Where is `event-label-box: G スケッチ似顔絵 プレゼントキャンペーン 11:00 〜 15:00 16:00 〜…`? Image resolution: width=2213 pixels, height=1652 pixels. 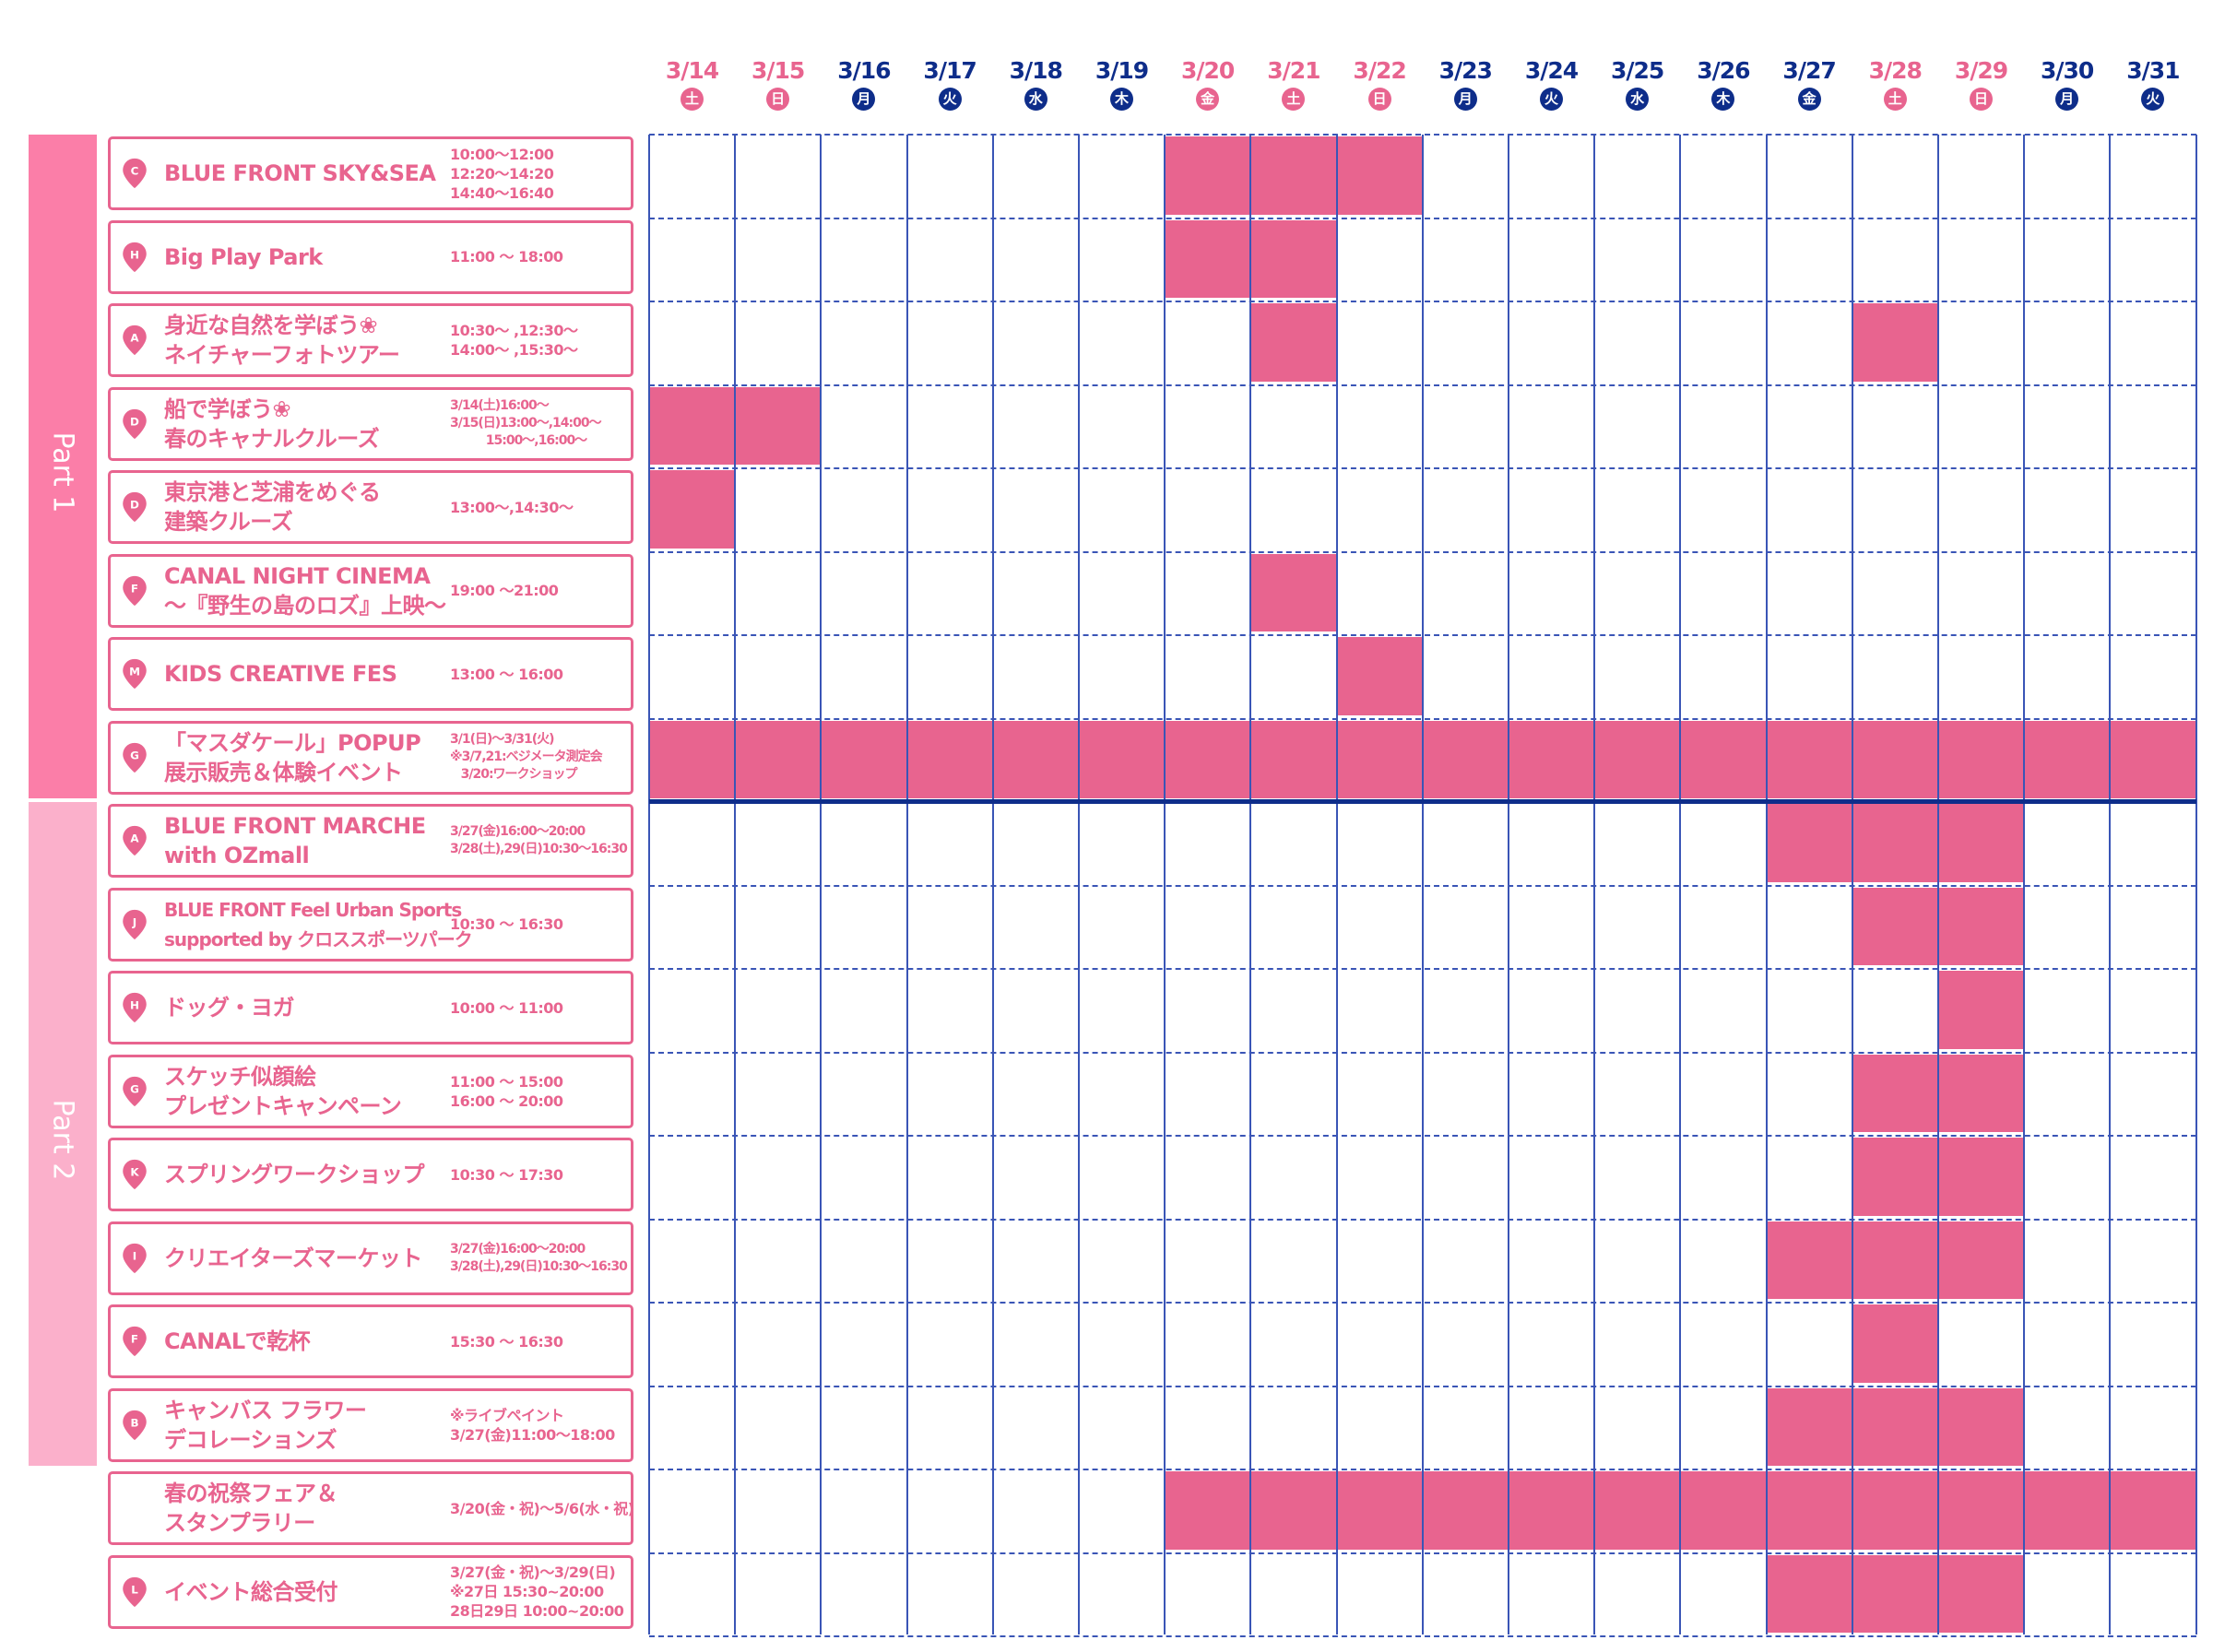
event-label-box: G スケッチ似顔絵 プレゼントキャンペーン 11:00 〜 15:00 16:00 〜… is located at coordinates (370, 1091).